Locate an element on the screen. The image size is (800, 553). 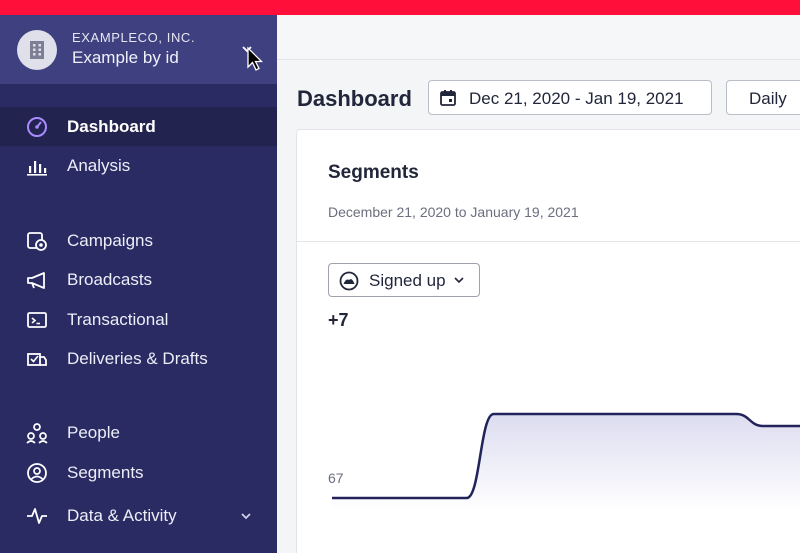
sidebar-item-analysis: Analysis is located at coordinates (138, 165).